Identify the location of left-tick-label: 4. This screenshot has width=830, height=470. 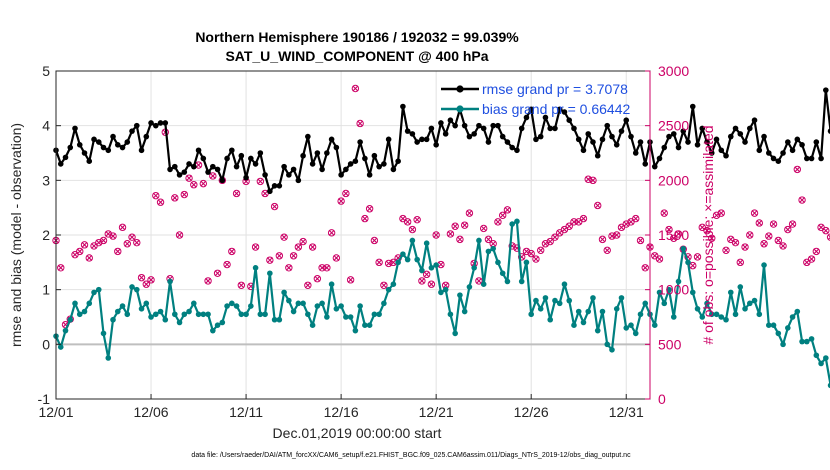
(46, 126).